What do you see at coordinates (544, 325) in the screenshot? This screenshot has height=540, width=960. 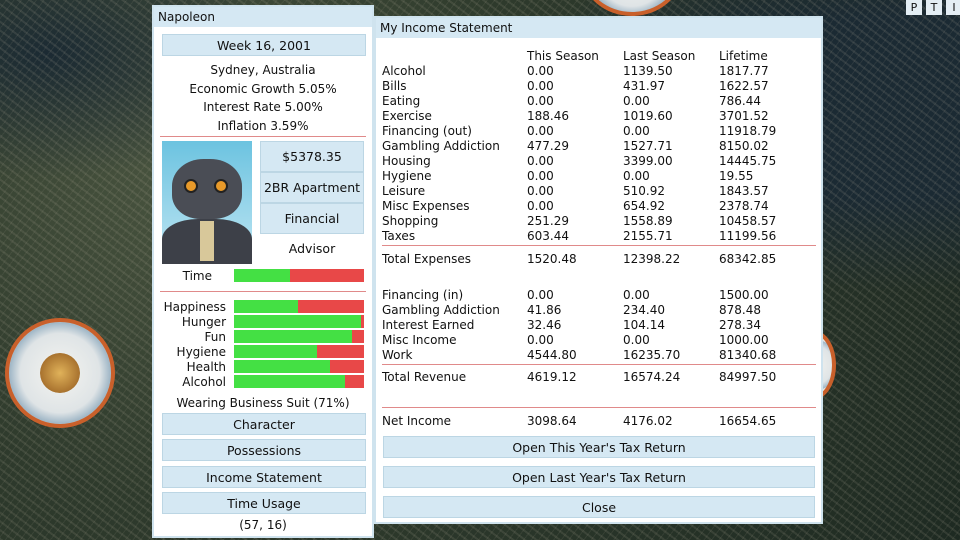 I see `cell: 32.46` at bounding box center [544, 325].